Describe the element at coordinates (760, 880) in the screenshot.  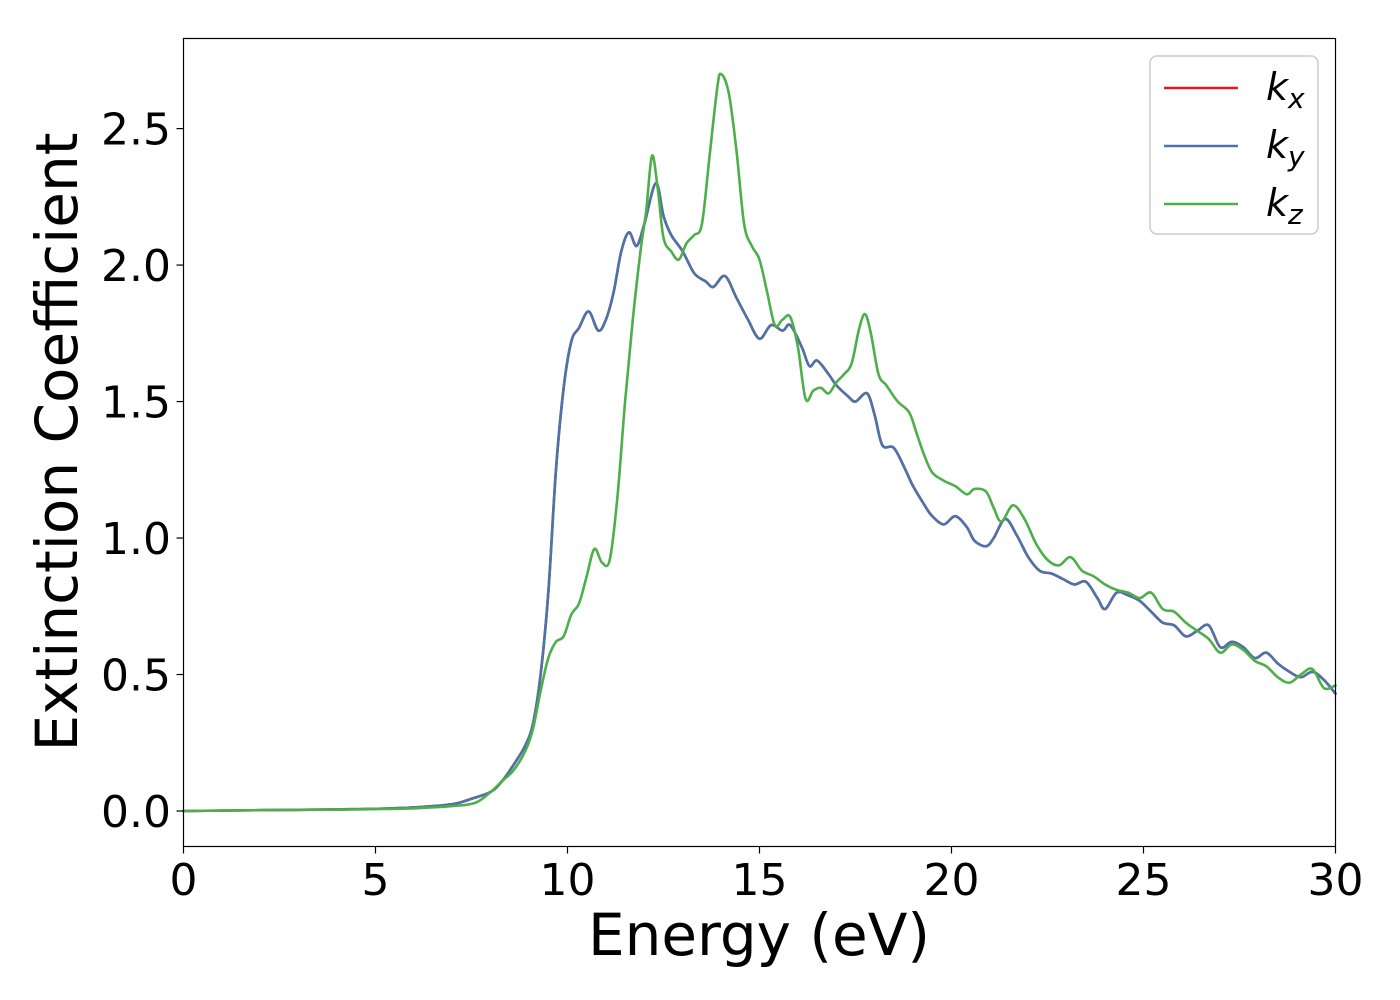
I see `x-tick-label: 15` at that location.